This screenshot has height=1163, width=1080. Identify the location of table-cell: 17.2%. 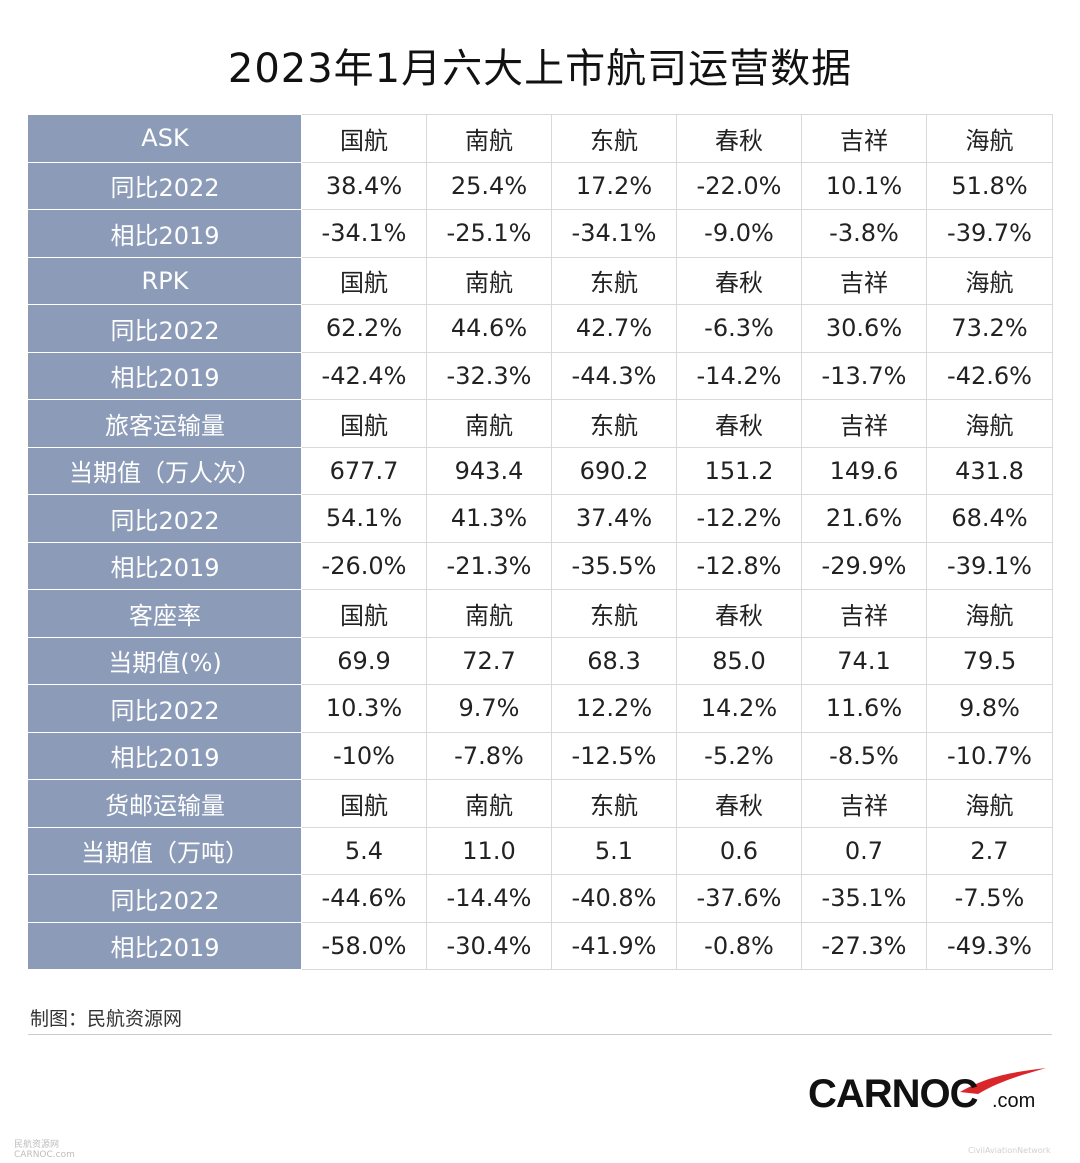
(614, 185).